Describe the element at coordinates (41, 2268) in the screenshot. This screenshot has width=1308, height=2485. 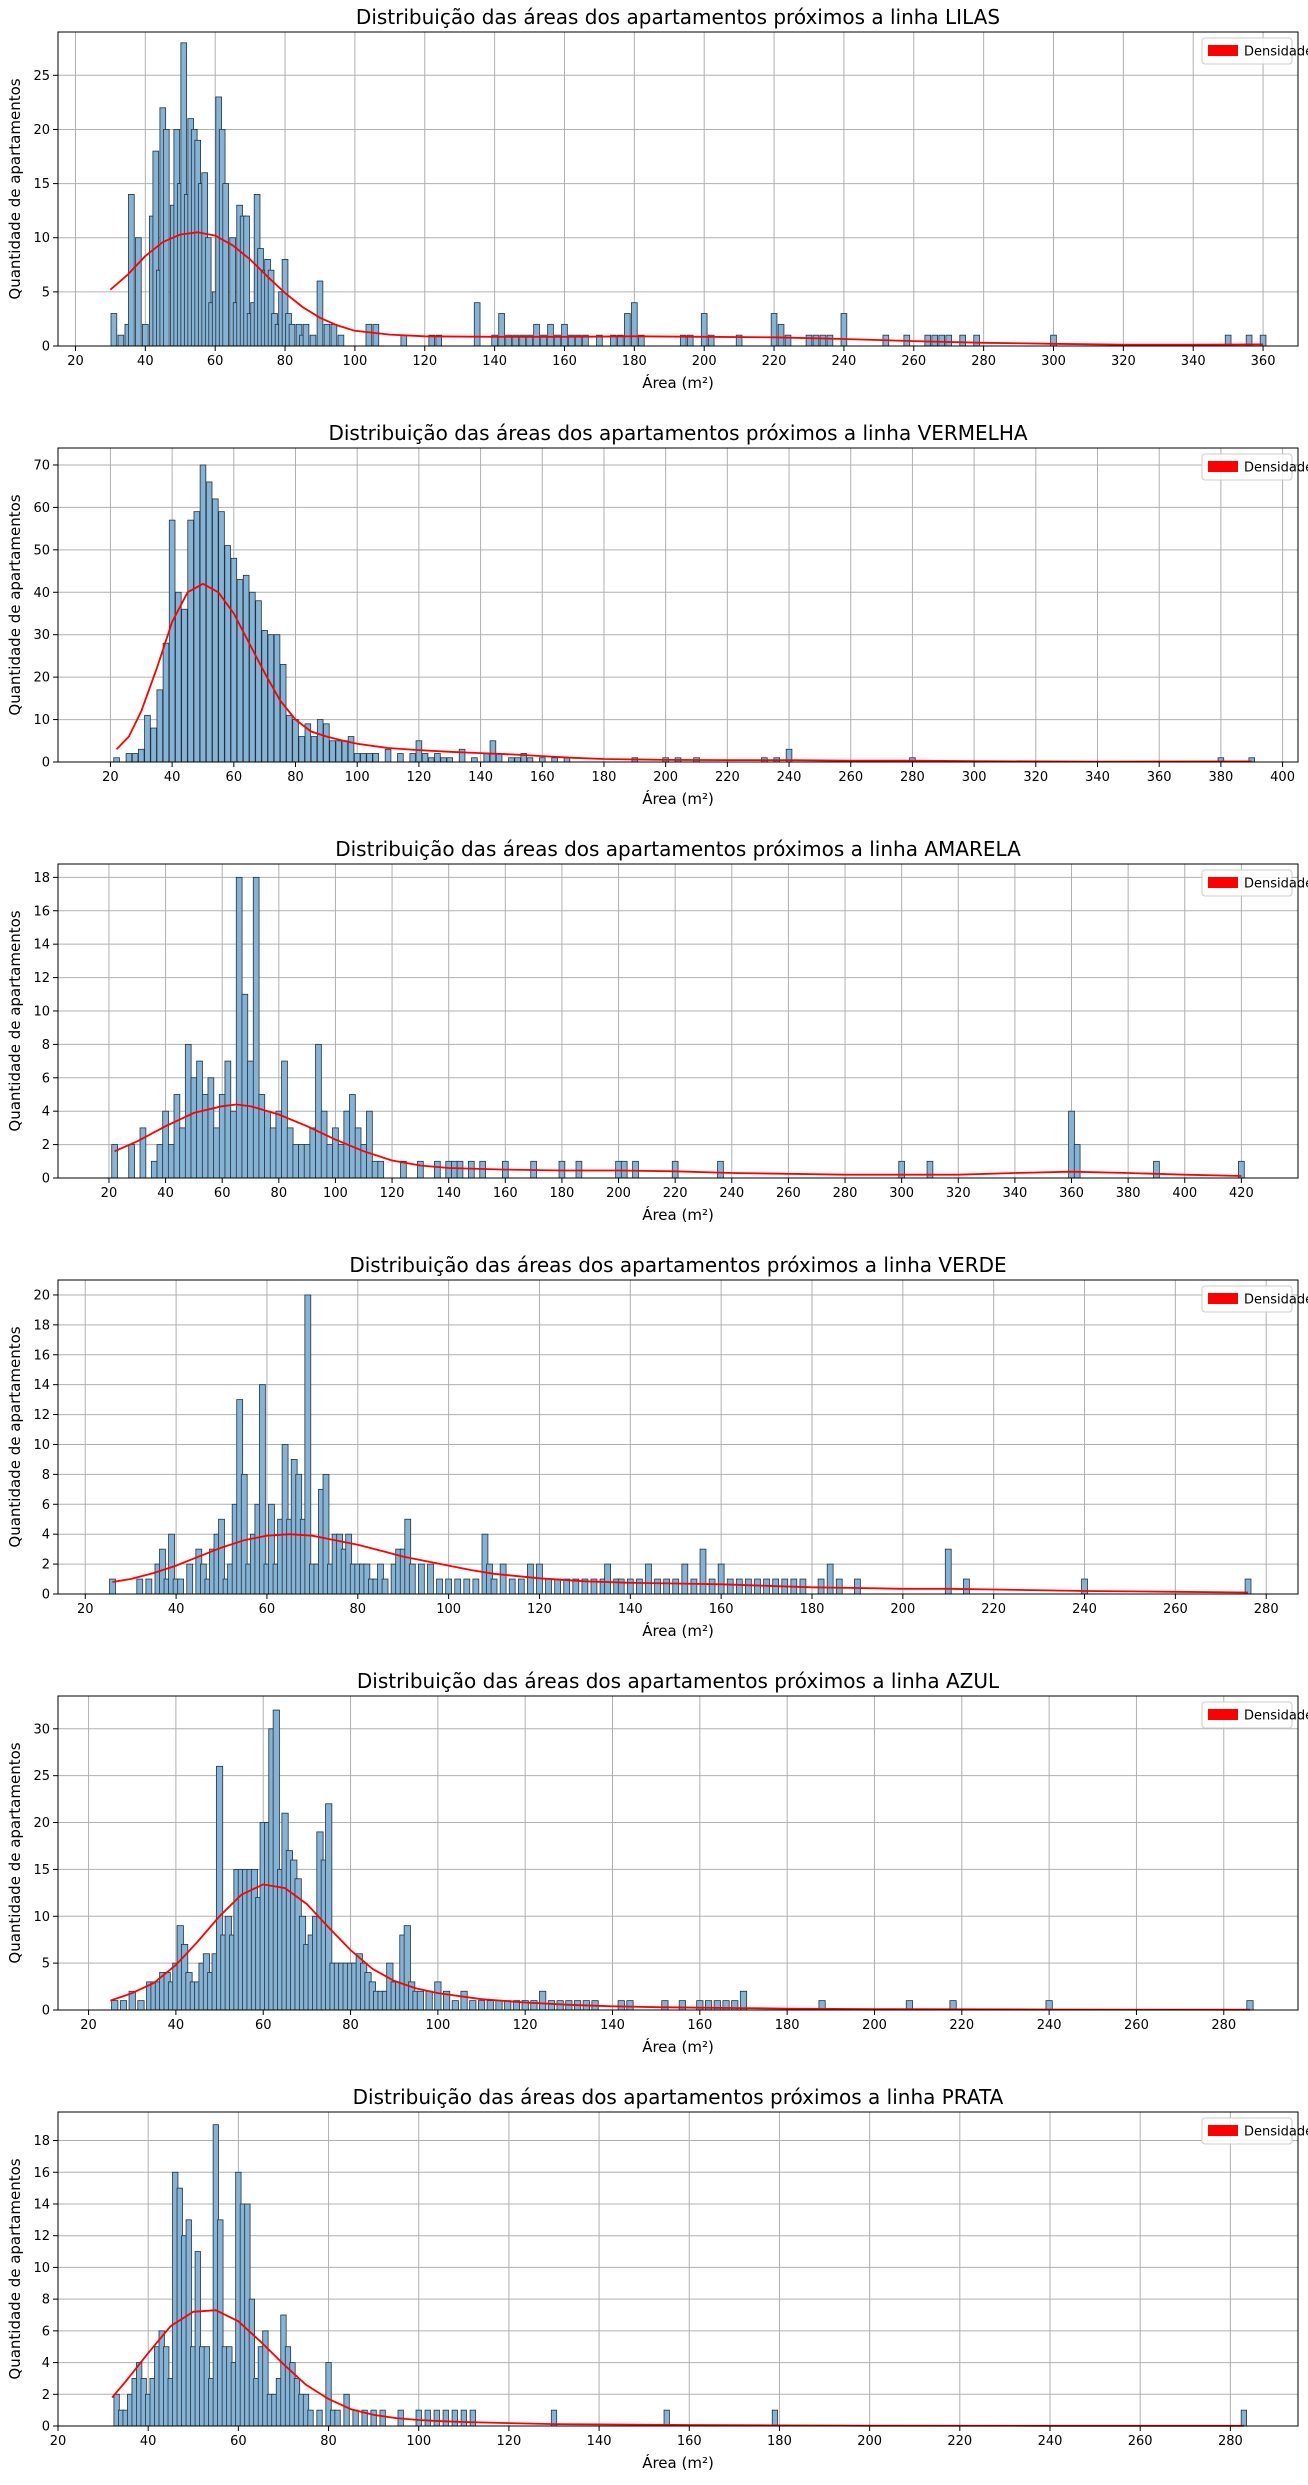
I see `y-tick-label: 10` at that location.